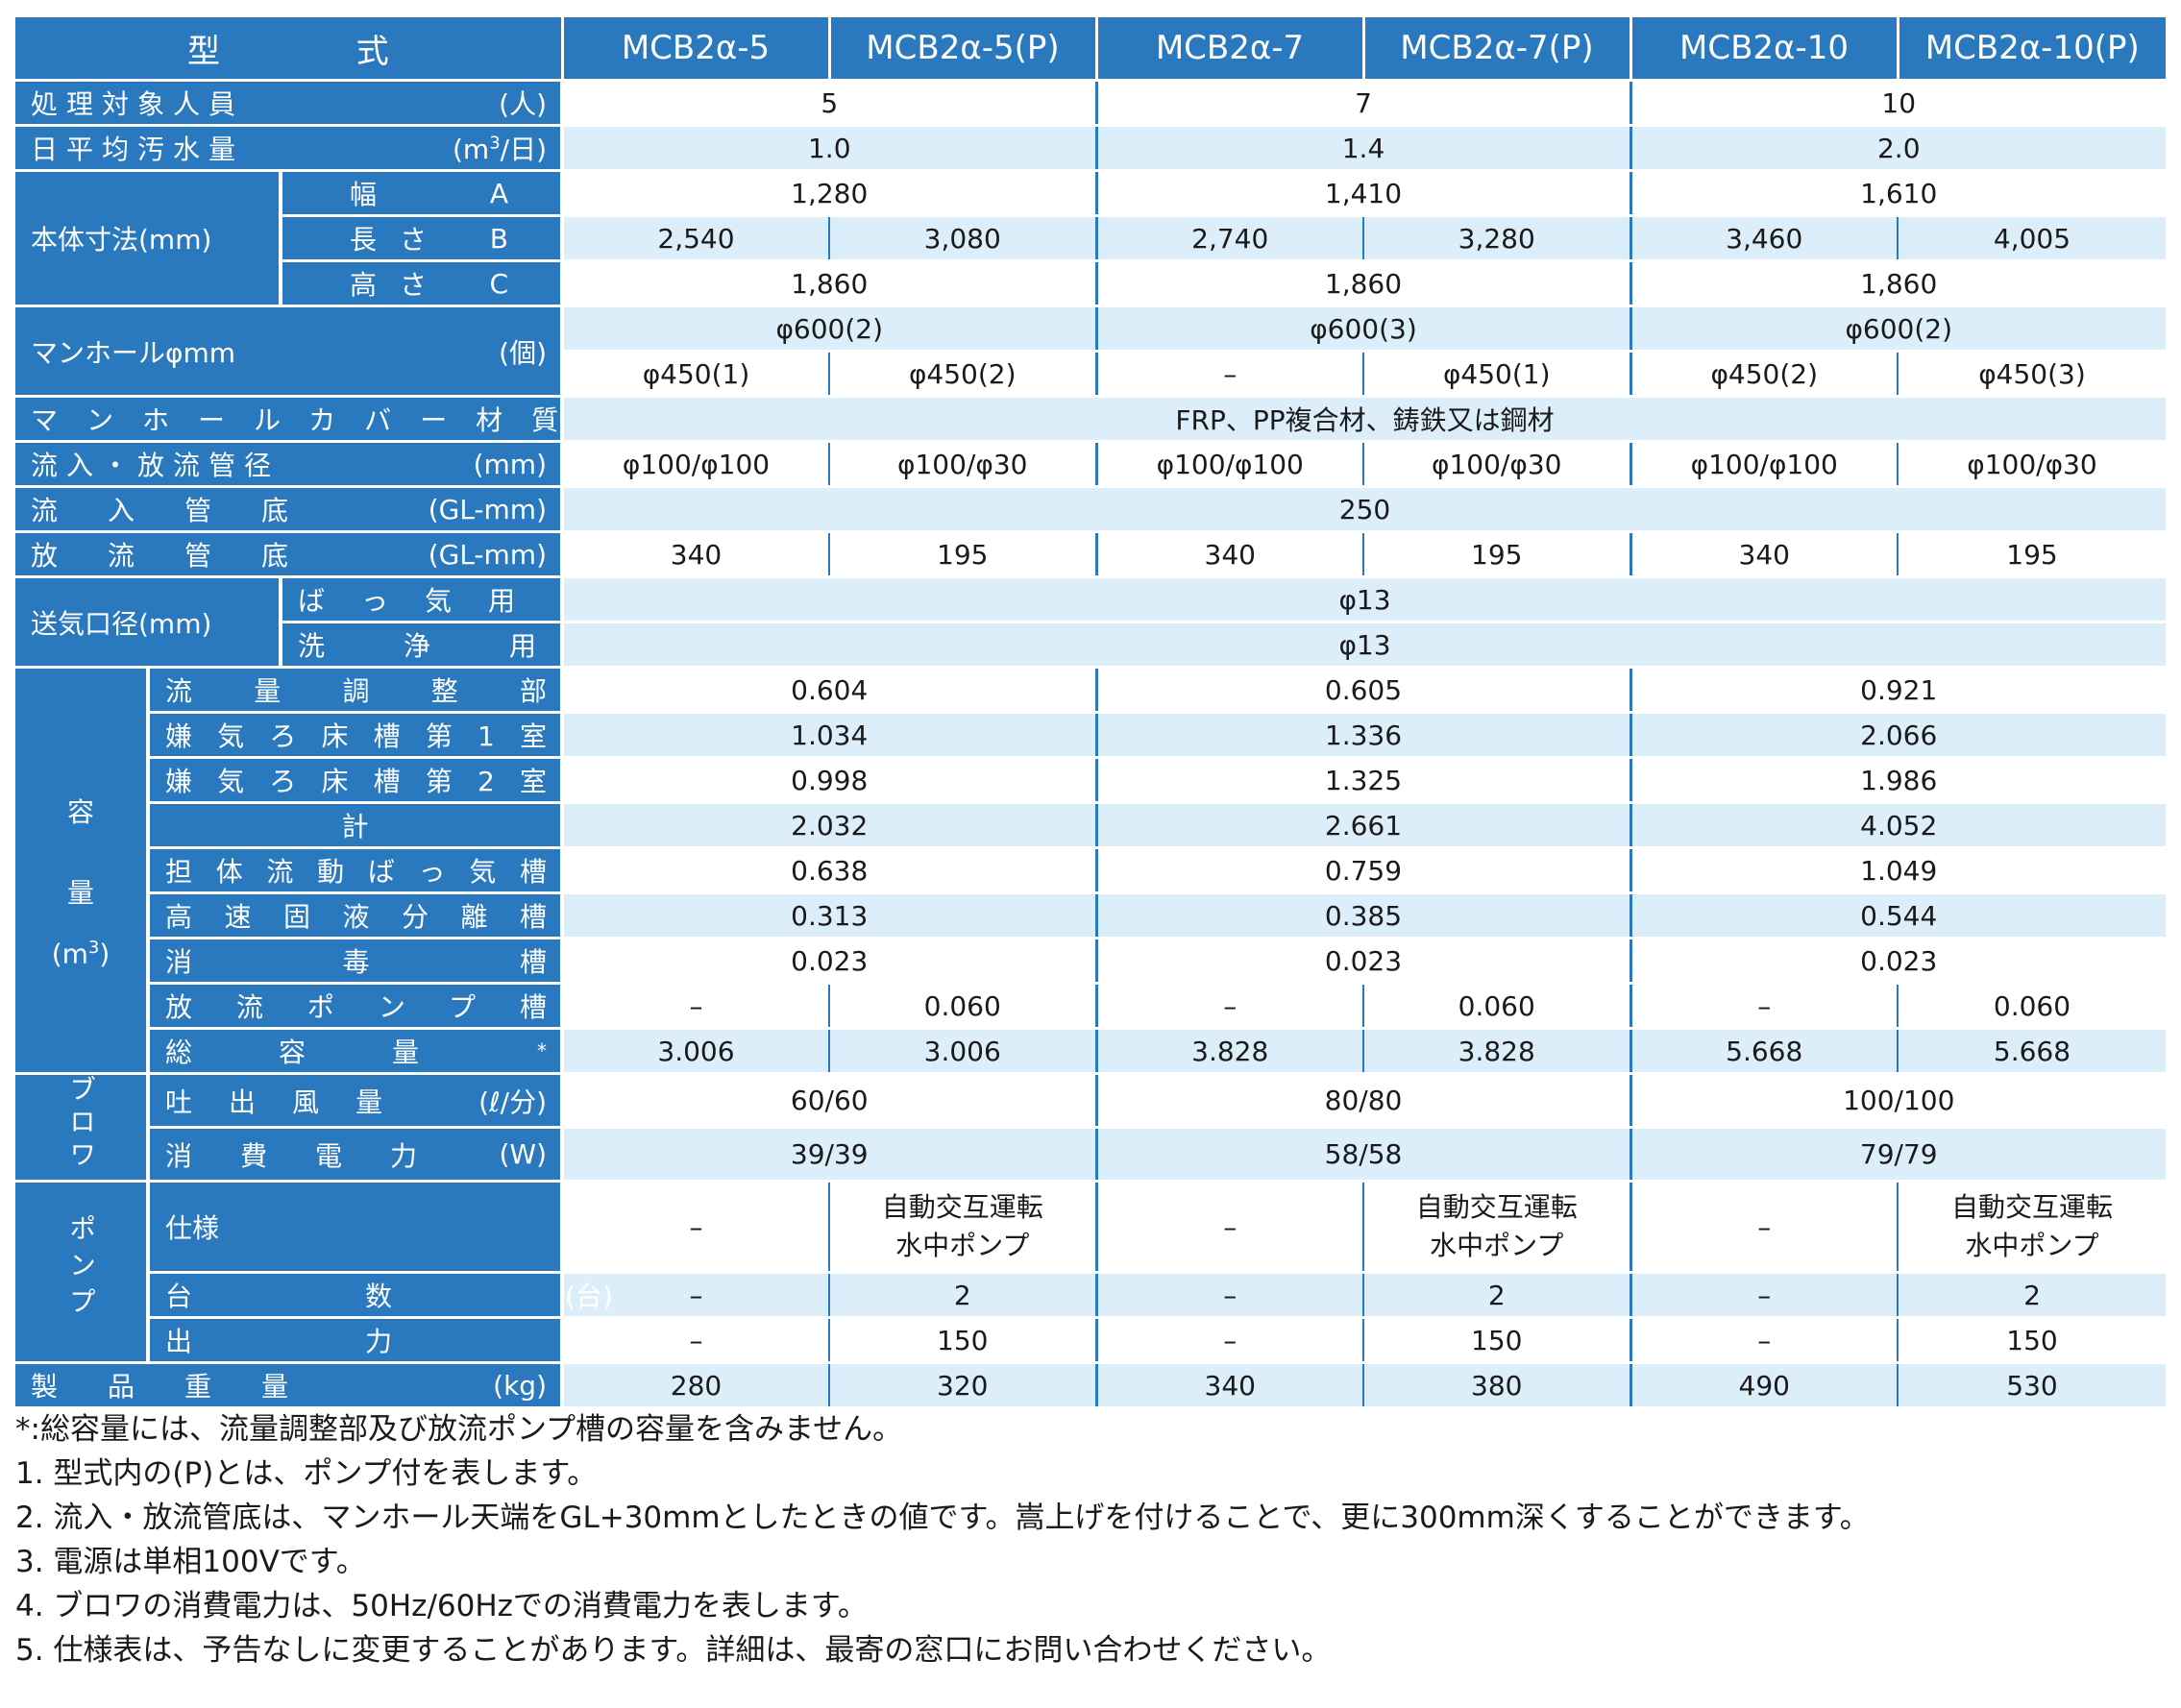 Image resolution: width=2181 pixels, height=1708 pixels. Describe the element at coordinates (1496, 1295) in the screenshot. I see `cell: 2` at that location.